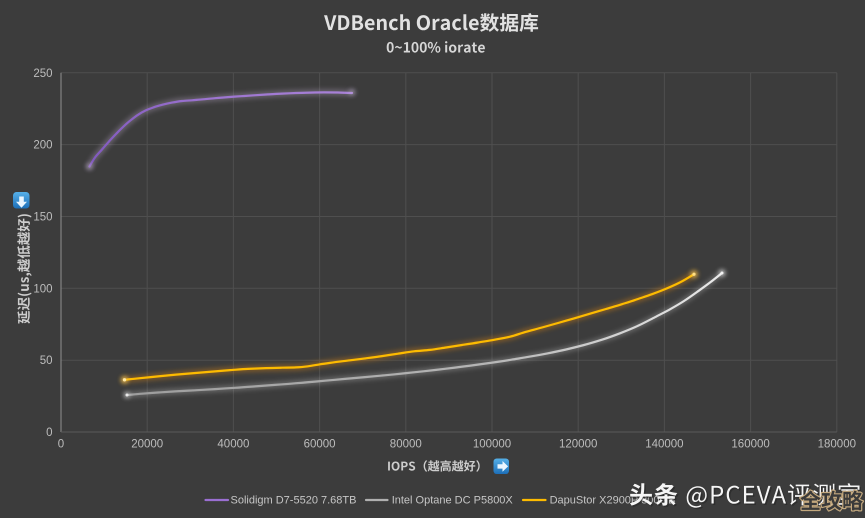  Describe the element at coordinates (492, 445) in the screenshot. I see `svg-text: 100000` at that location.